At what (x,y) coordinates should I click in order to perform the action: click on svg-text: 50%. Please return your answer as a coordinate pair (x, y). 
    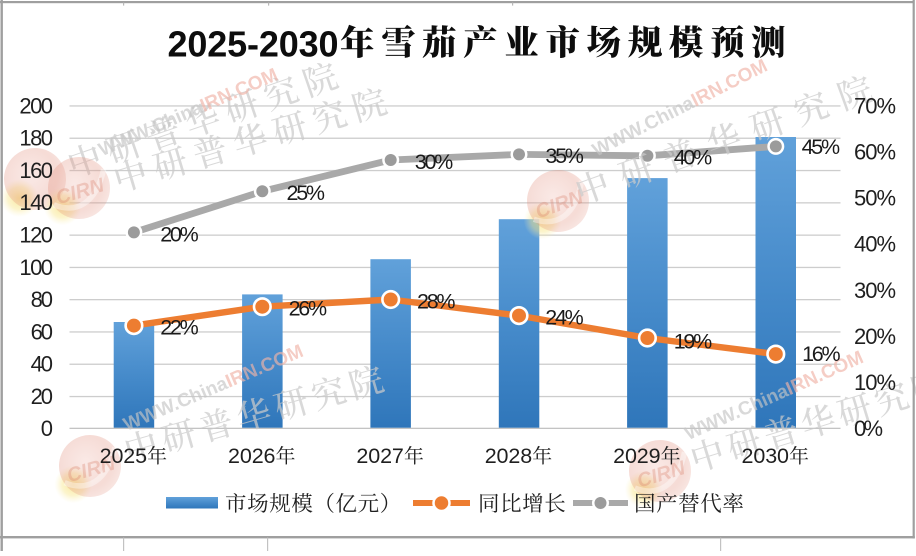
    Looking at the image, I should click on (875, 198).